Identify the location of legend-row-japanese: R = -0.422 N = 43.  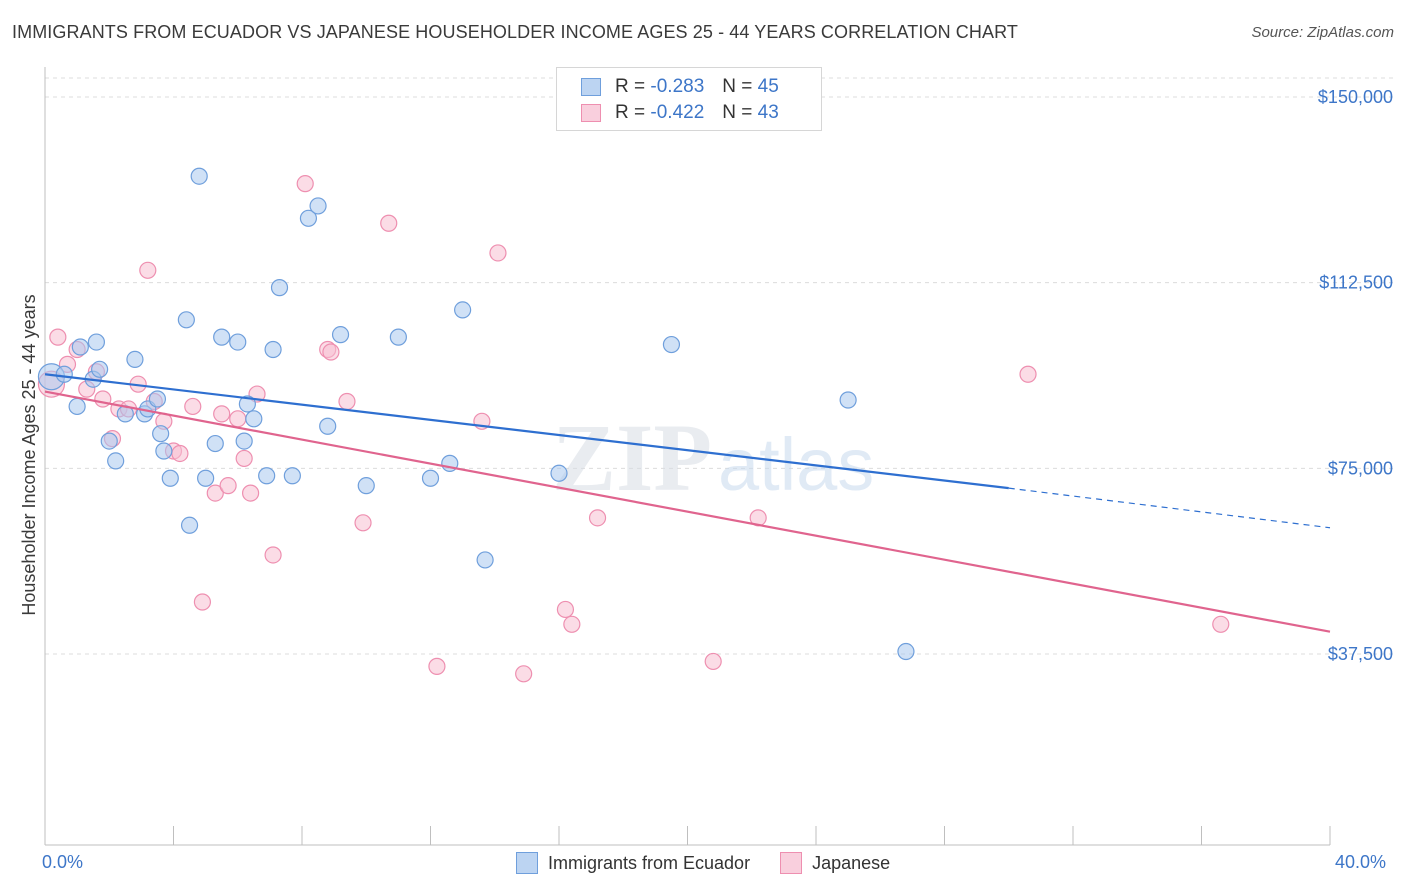
(680, 113).